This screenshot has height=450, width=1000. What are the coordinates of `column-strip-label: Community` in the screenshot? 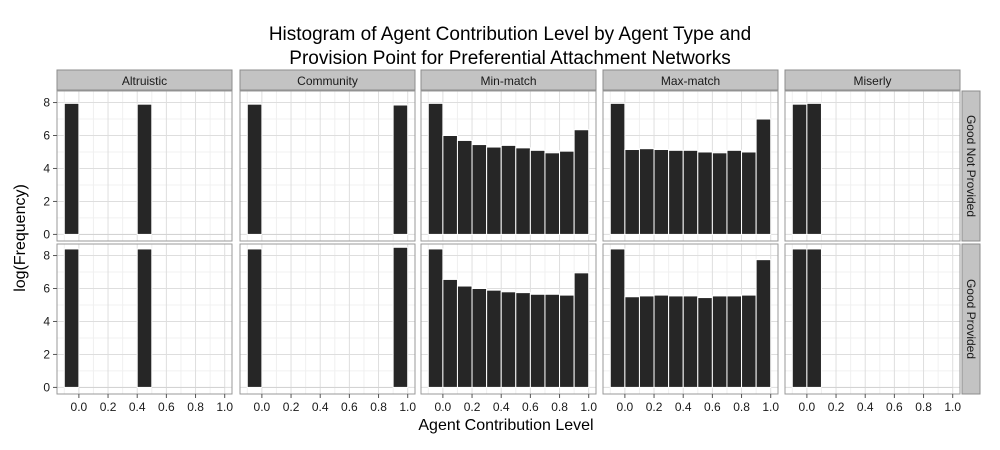 It's located at (327, 81).